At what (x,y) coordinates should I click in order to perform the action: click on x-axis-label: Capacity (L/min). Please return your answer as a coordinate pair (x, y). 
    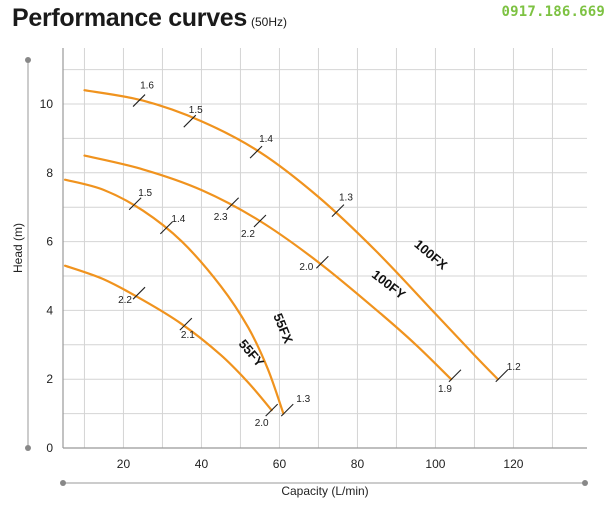
    Looking at the image, I should click on (324, 491).